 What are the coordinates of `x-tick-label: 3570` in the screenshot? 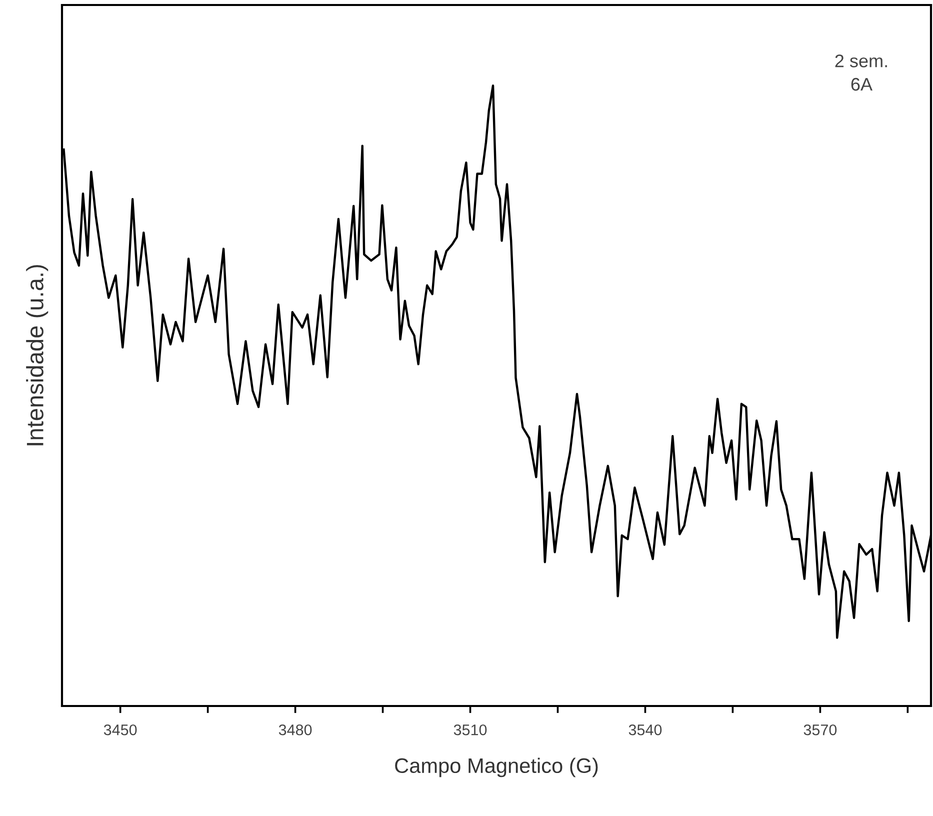 It's located at (820, 730).